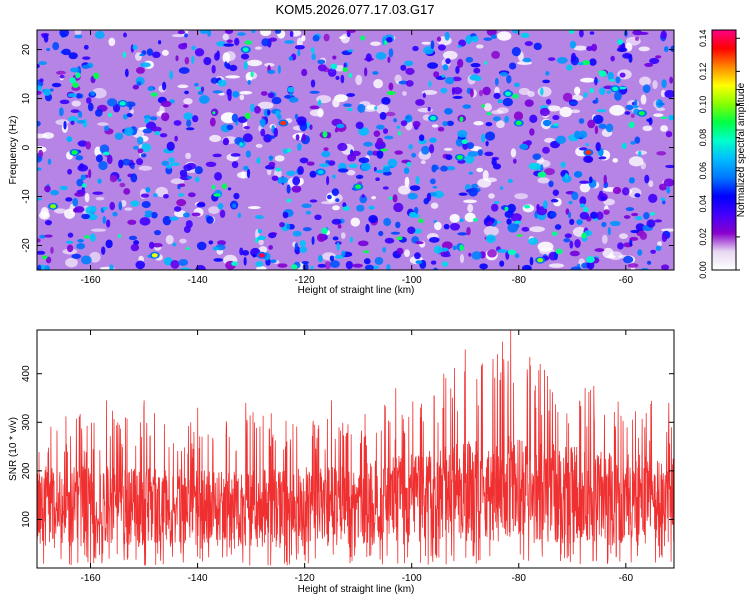  What do you see at coordinates (26, 519) in the screenshot?
I see `snr-y-tick-label: 100` at bounding box center [26, 519].